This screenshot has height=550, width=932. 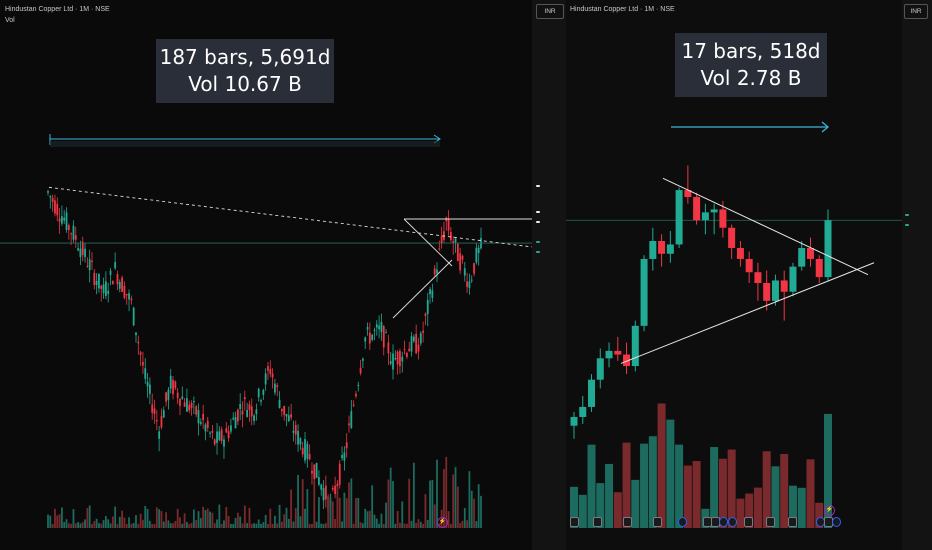 I want to click on right-price-axis: INR, so click(x=917, y=275).